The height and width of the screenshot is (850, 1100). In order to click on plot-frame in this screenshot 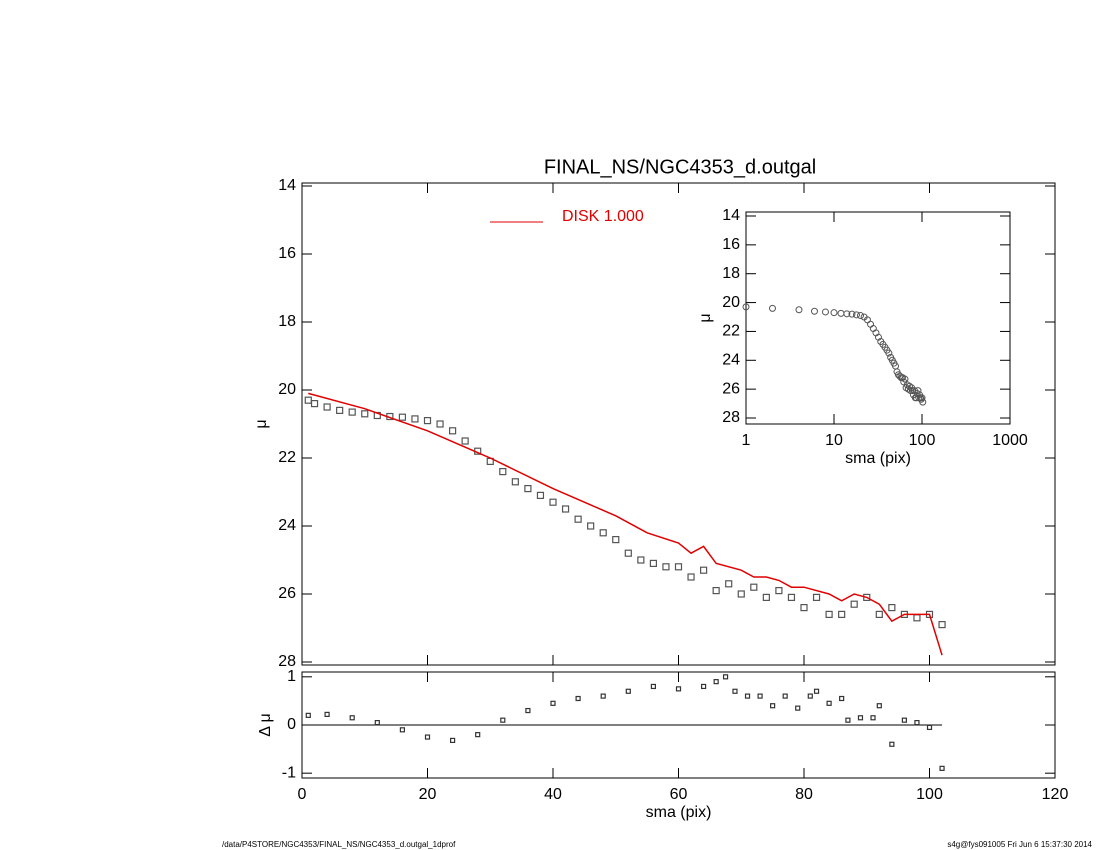, I will do `click(878, 318)`.